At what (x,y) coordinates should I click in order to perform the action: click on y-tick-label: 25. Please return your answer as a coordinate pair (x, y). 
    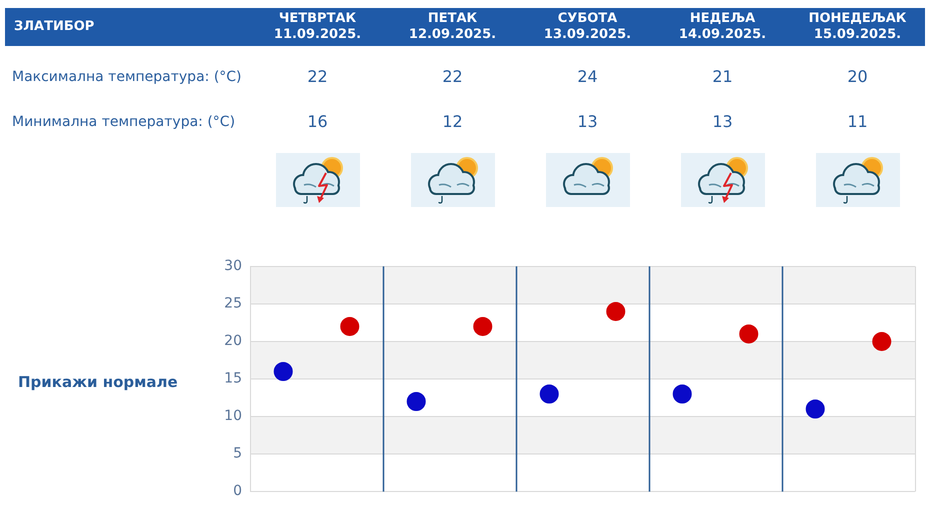
    Looking at the image, I should click on (233, 304).